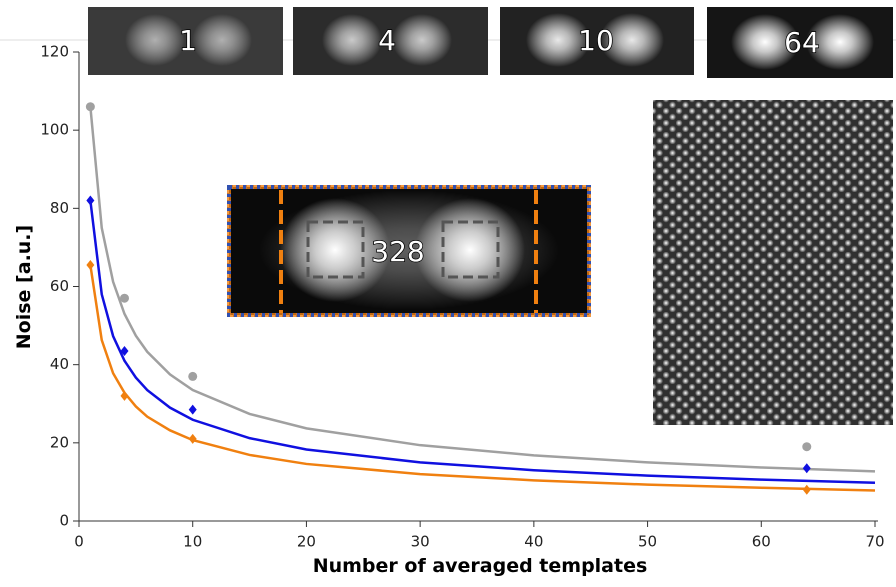 This screenshot has width=896, height=587. What do you see at coordinates (54, 52) in the screenshot?
I see `y-tick-label: 120` at bounding box center [54, 52].